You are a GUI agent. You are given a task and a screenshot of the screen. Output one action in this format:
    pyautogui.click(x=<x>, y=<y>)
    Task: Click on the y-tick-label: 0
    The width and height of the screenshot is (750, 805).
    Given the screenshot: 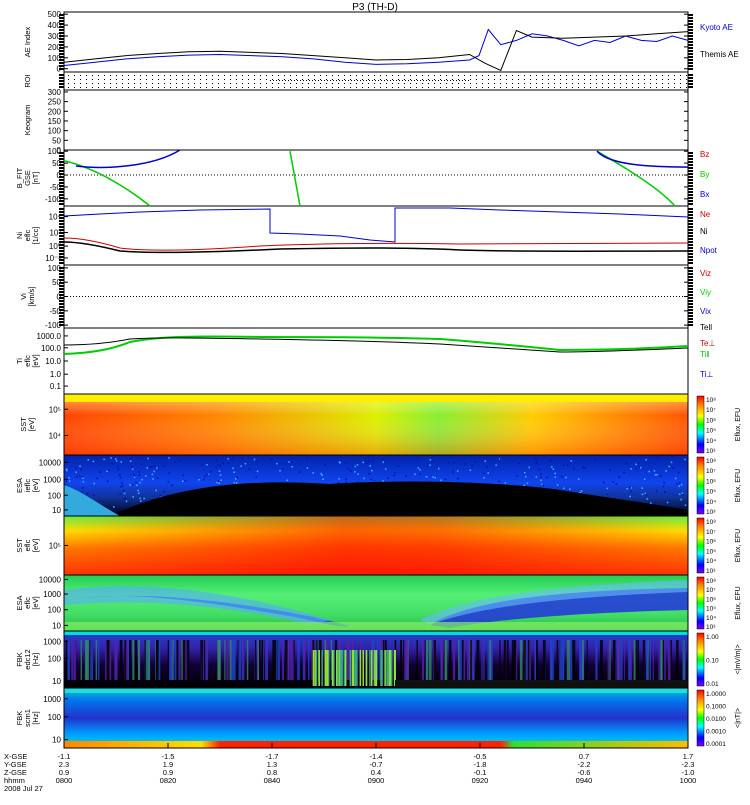 What is the action you would take?
    pyautogui.click(x=59, y=175)
    